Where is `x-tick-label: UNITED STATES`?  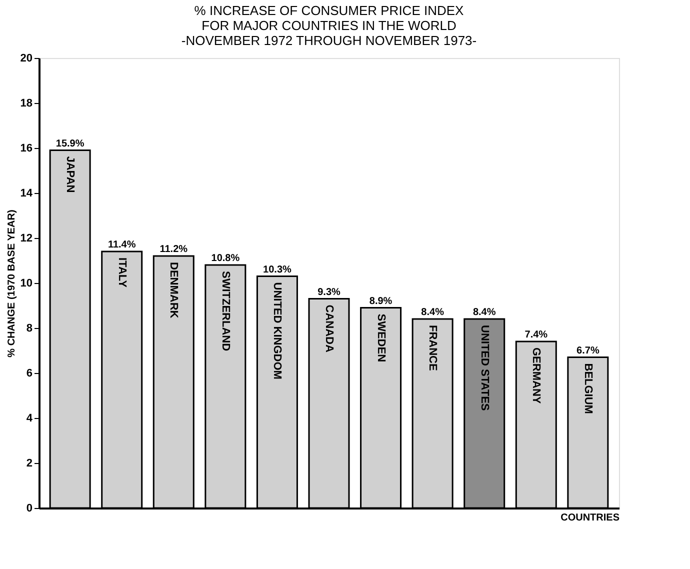
x-tick-label: UNITED STATES is located at coordinates (484, 368).